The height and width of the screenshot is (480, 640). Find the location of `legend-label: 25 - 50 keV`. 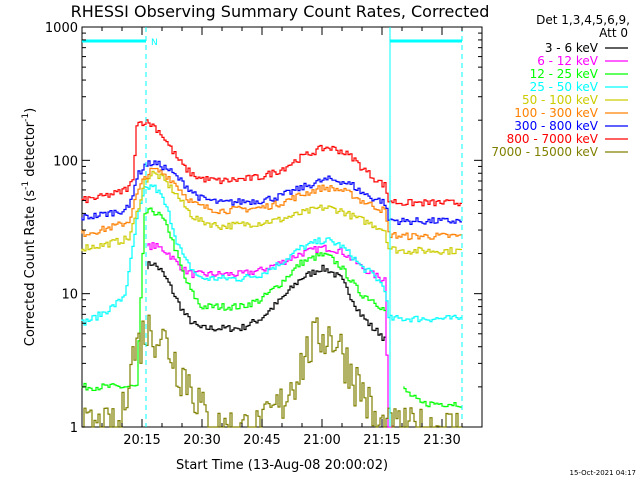

legend-label: 25 - 50 keV is located at coordinates (564, 87).